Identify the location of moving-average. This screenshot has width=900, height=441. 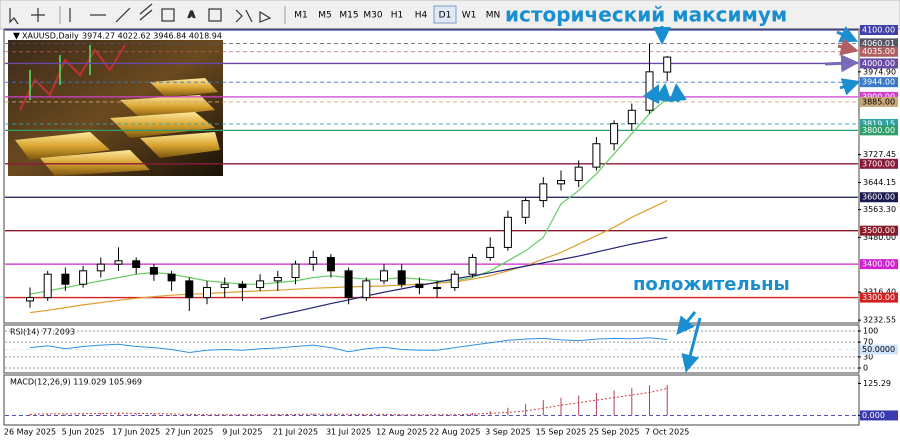
(463, 278).